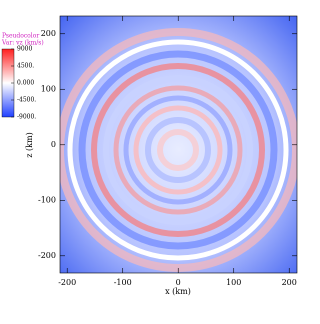 Image resolution: width=320 pixels, height=324 pixels. What do you see at coordinates (47, 199) in the screenshot?
I see `y-tick-label: -100` at bounding box center [47, 199].